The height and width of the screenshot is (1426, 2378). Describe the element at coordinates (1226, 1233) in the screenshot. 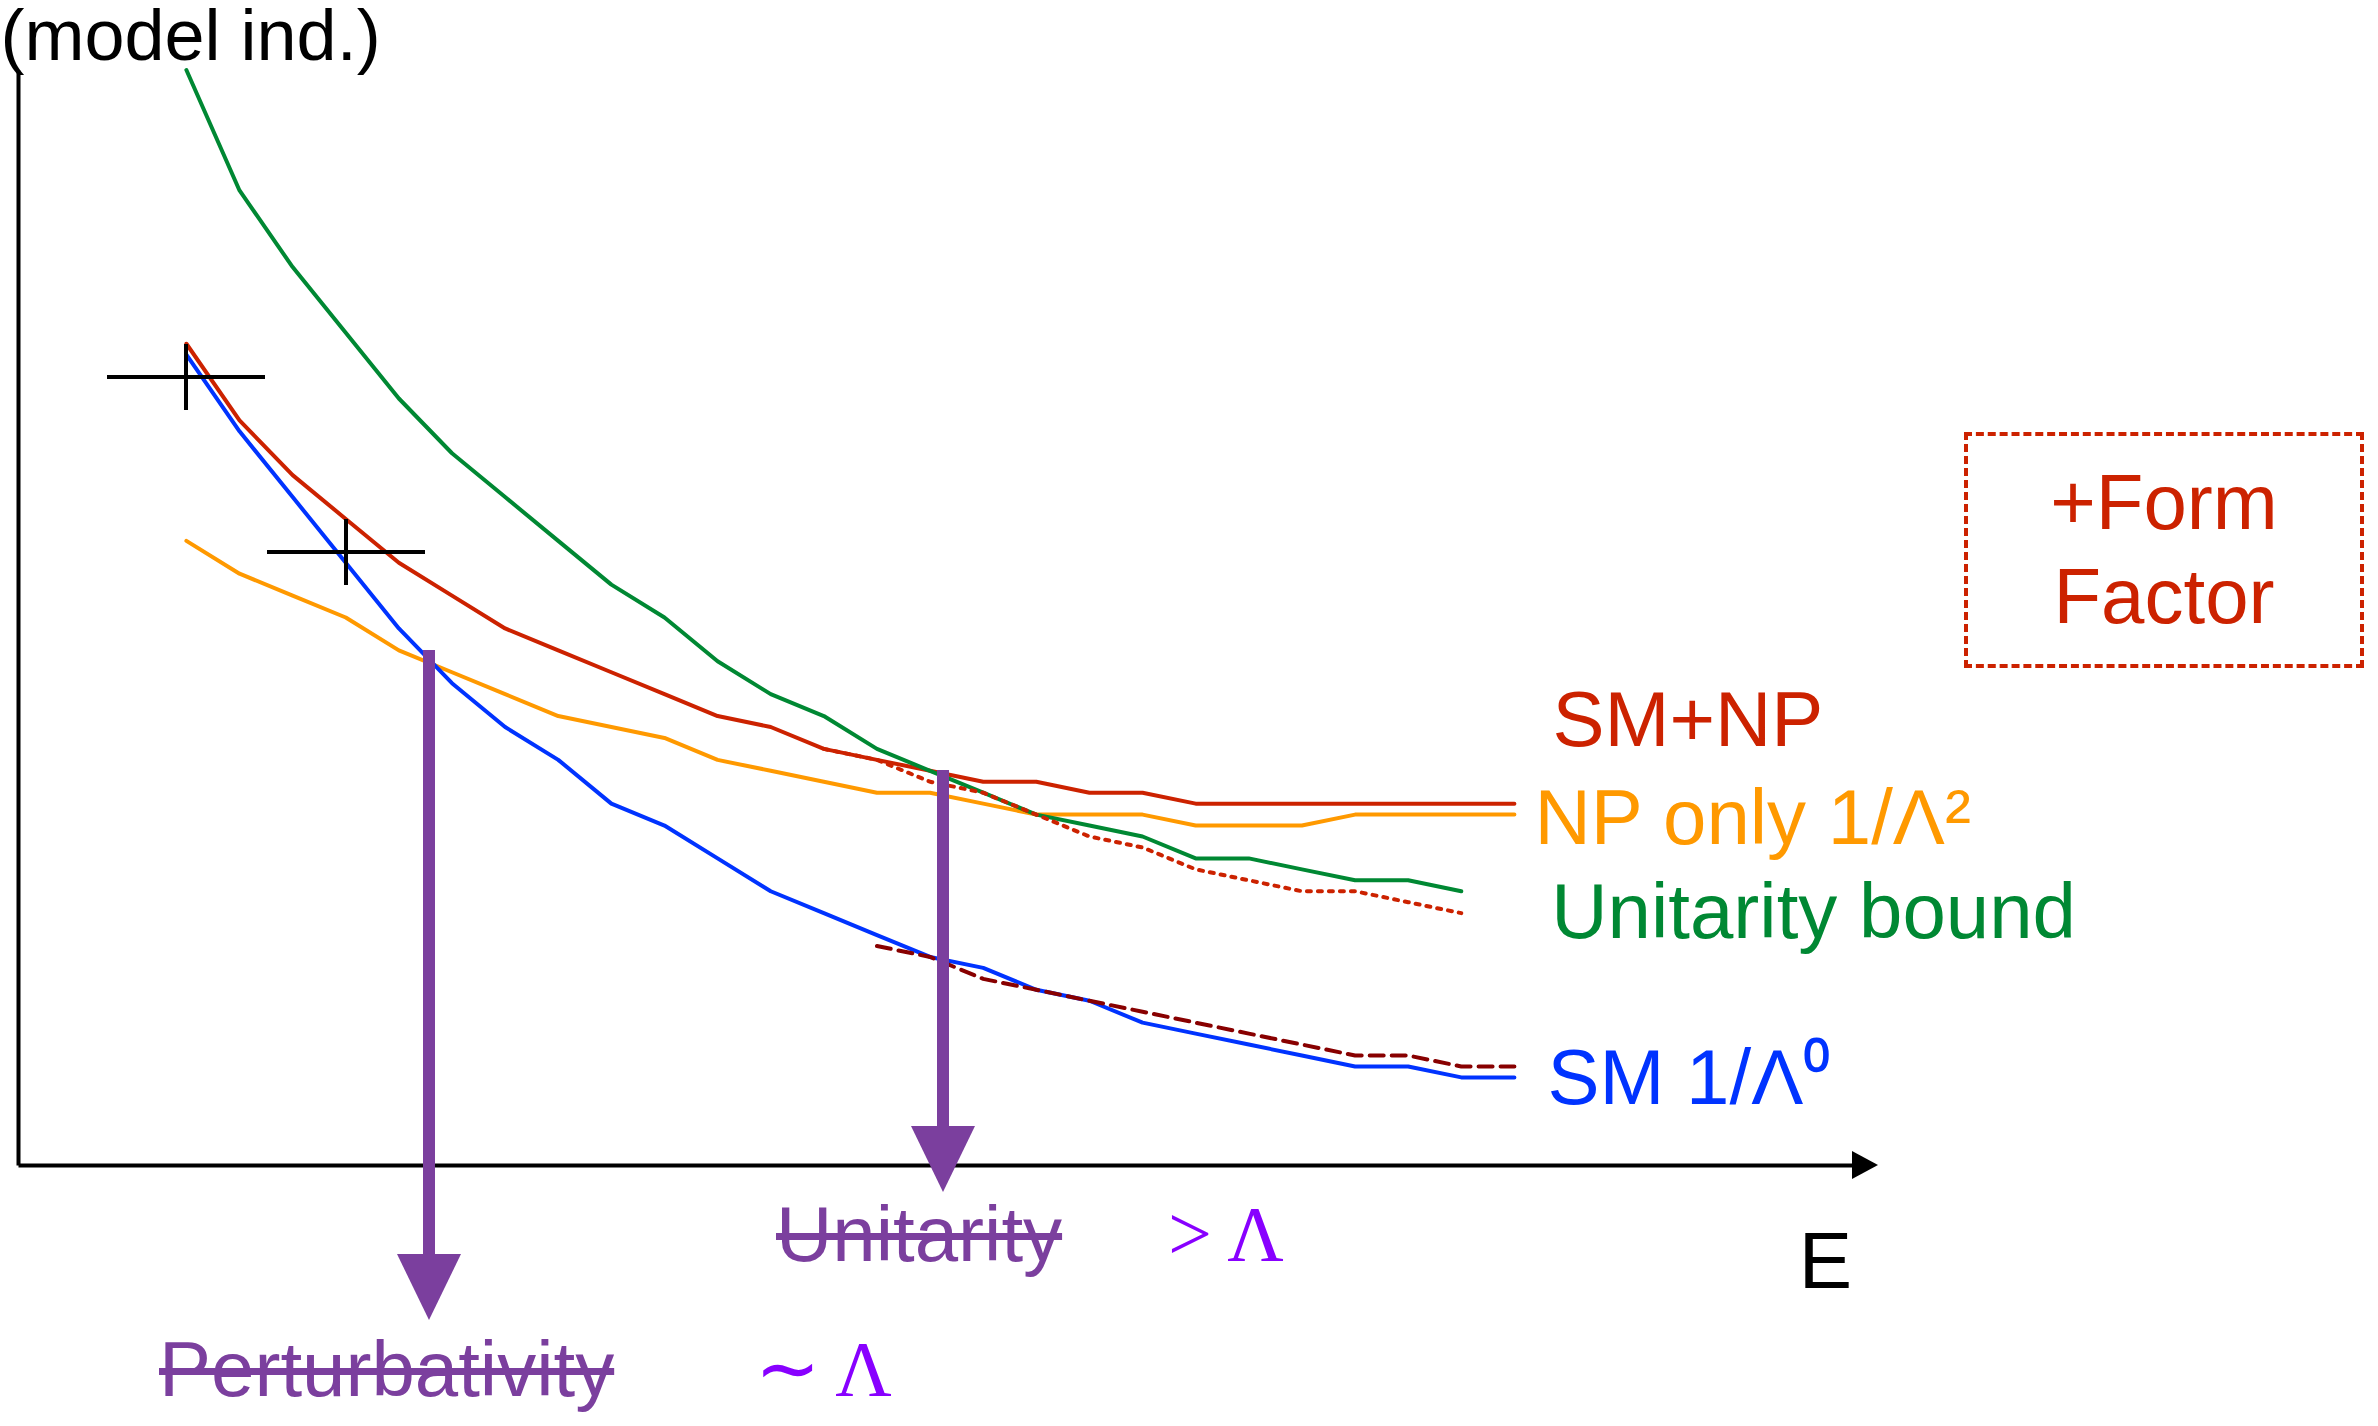

I see `text: > Λ` at that location.